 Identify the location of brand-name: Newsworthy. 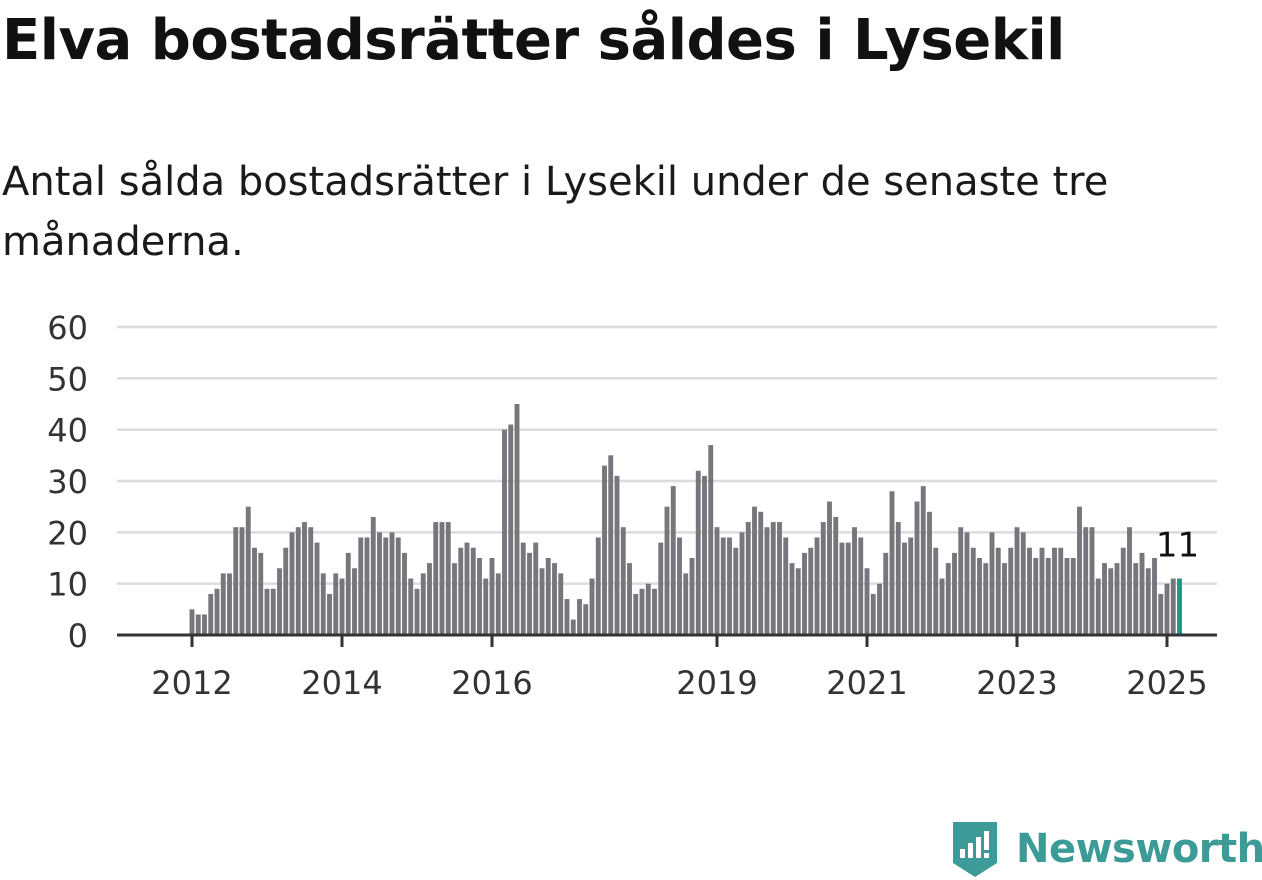
(1139, 849).